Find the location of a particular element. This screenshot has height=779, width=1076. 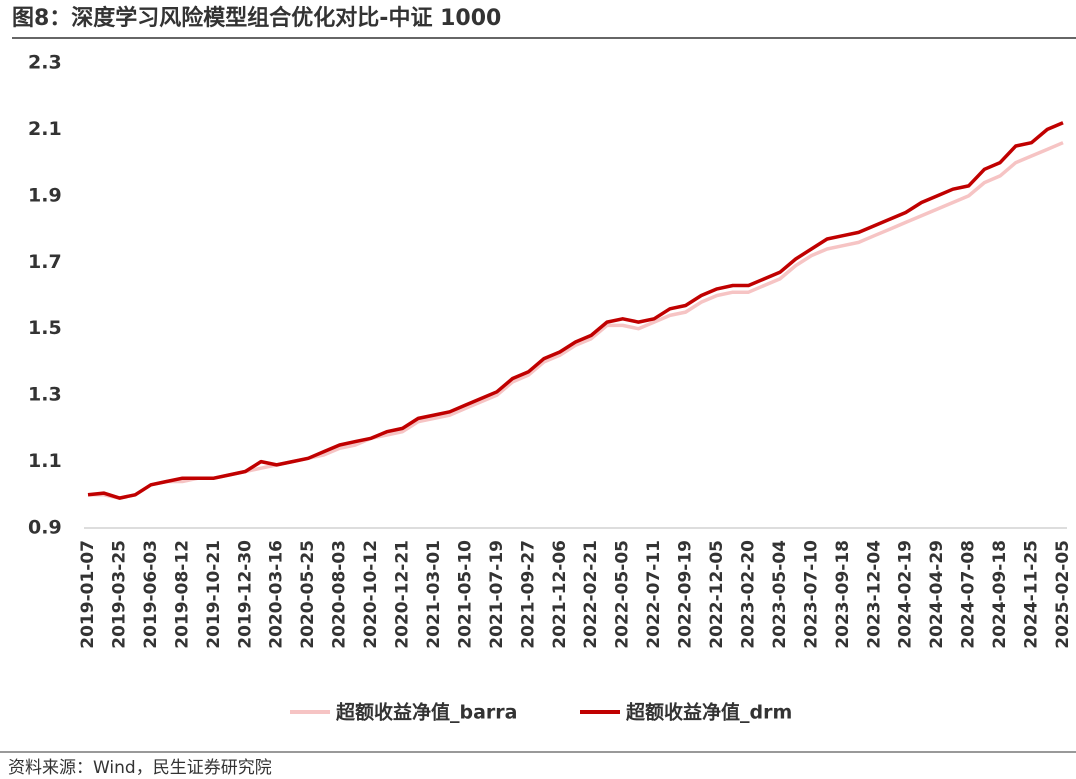

x-tick-label: 2019-12-30 is located at coordinates (245, 594).